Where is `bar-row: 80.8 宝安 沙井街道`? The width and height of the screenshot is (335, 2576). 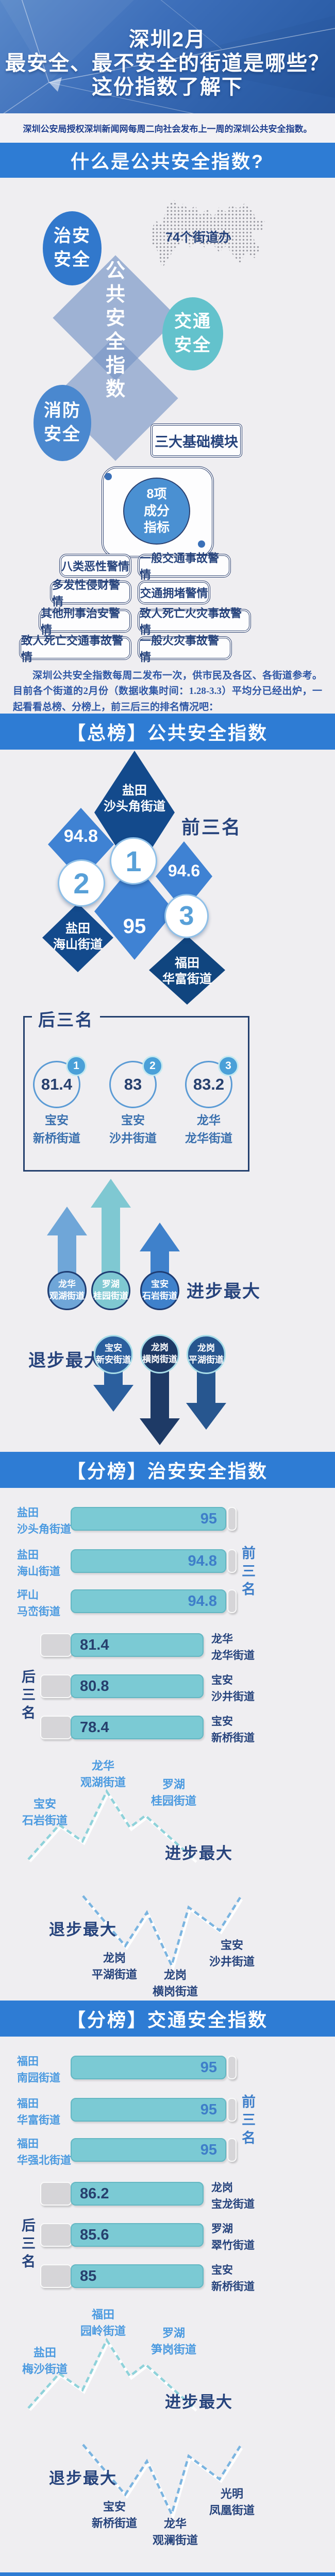 bar-row: 80.8 宝安 沙井街道 is located at coordinates (167, 1688).